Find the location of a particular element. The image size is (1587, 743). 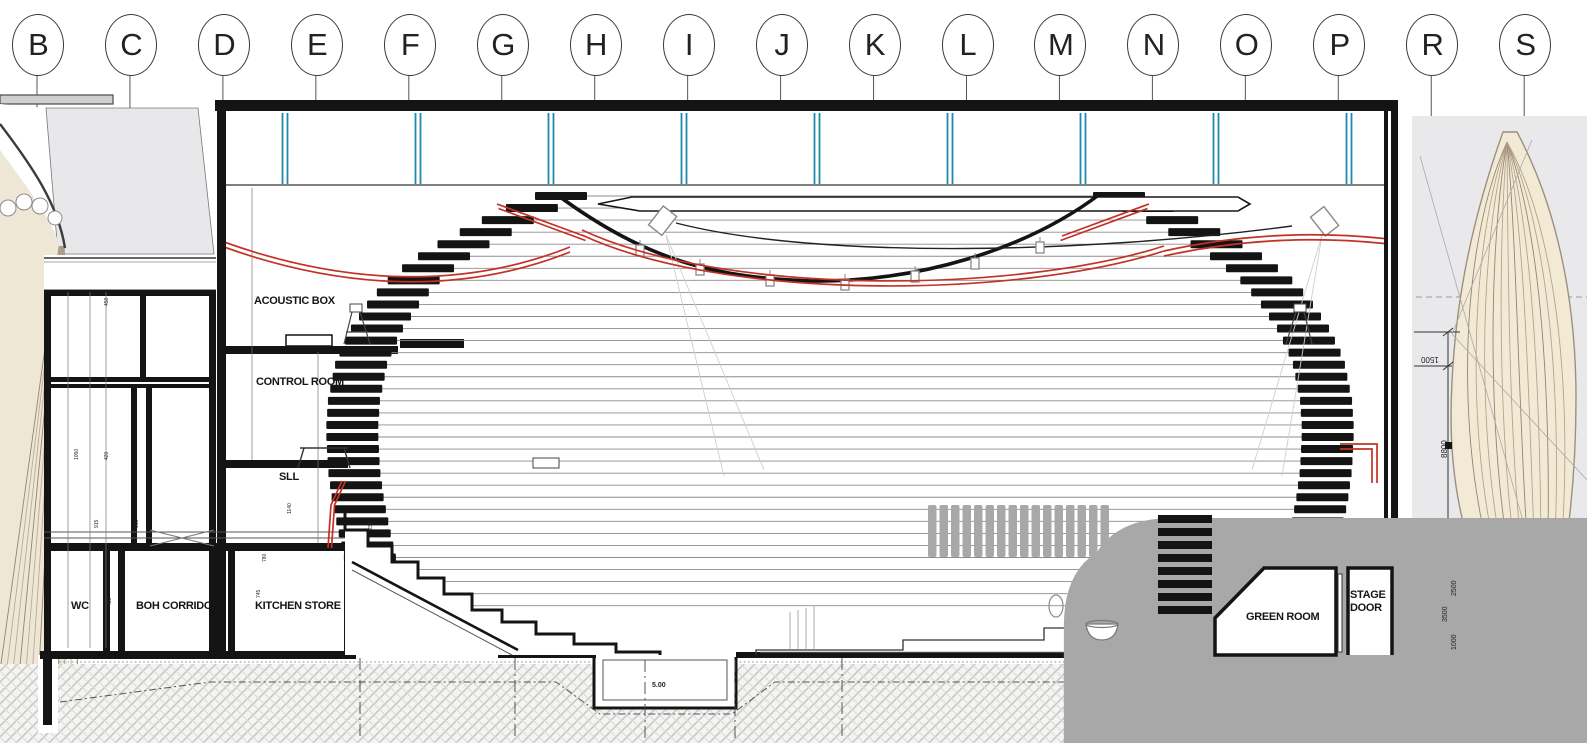

projector-right is located at coordinates (1324, 221).